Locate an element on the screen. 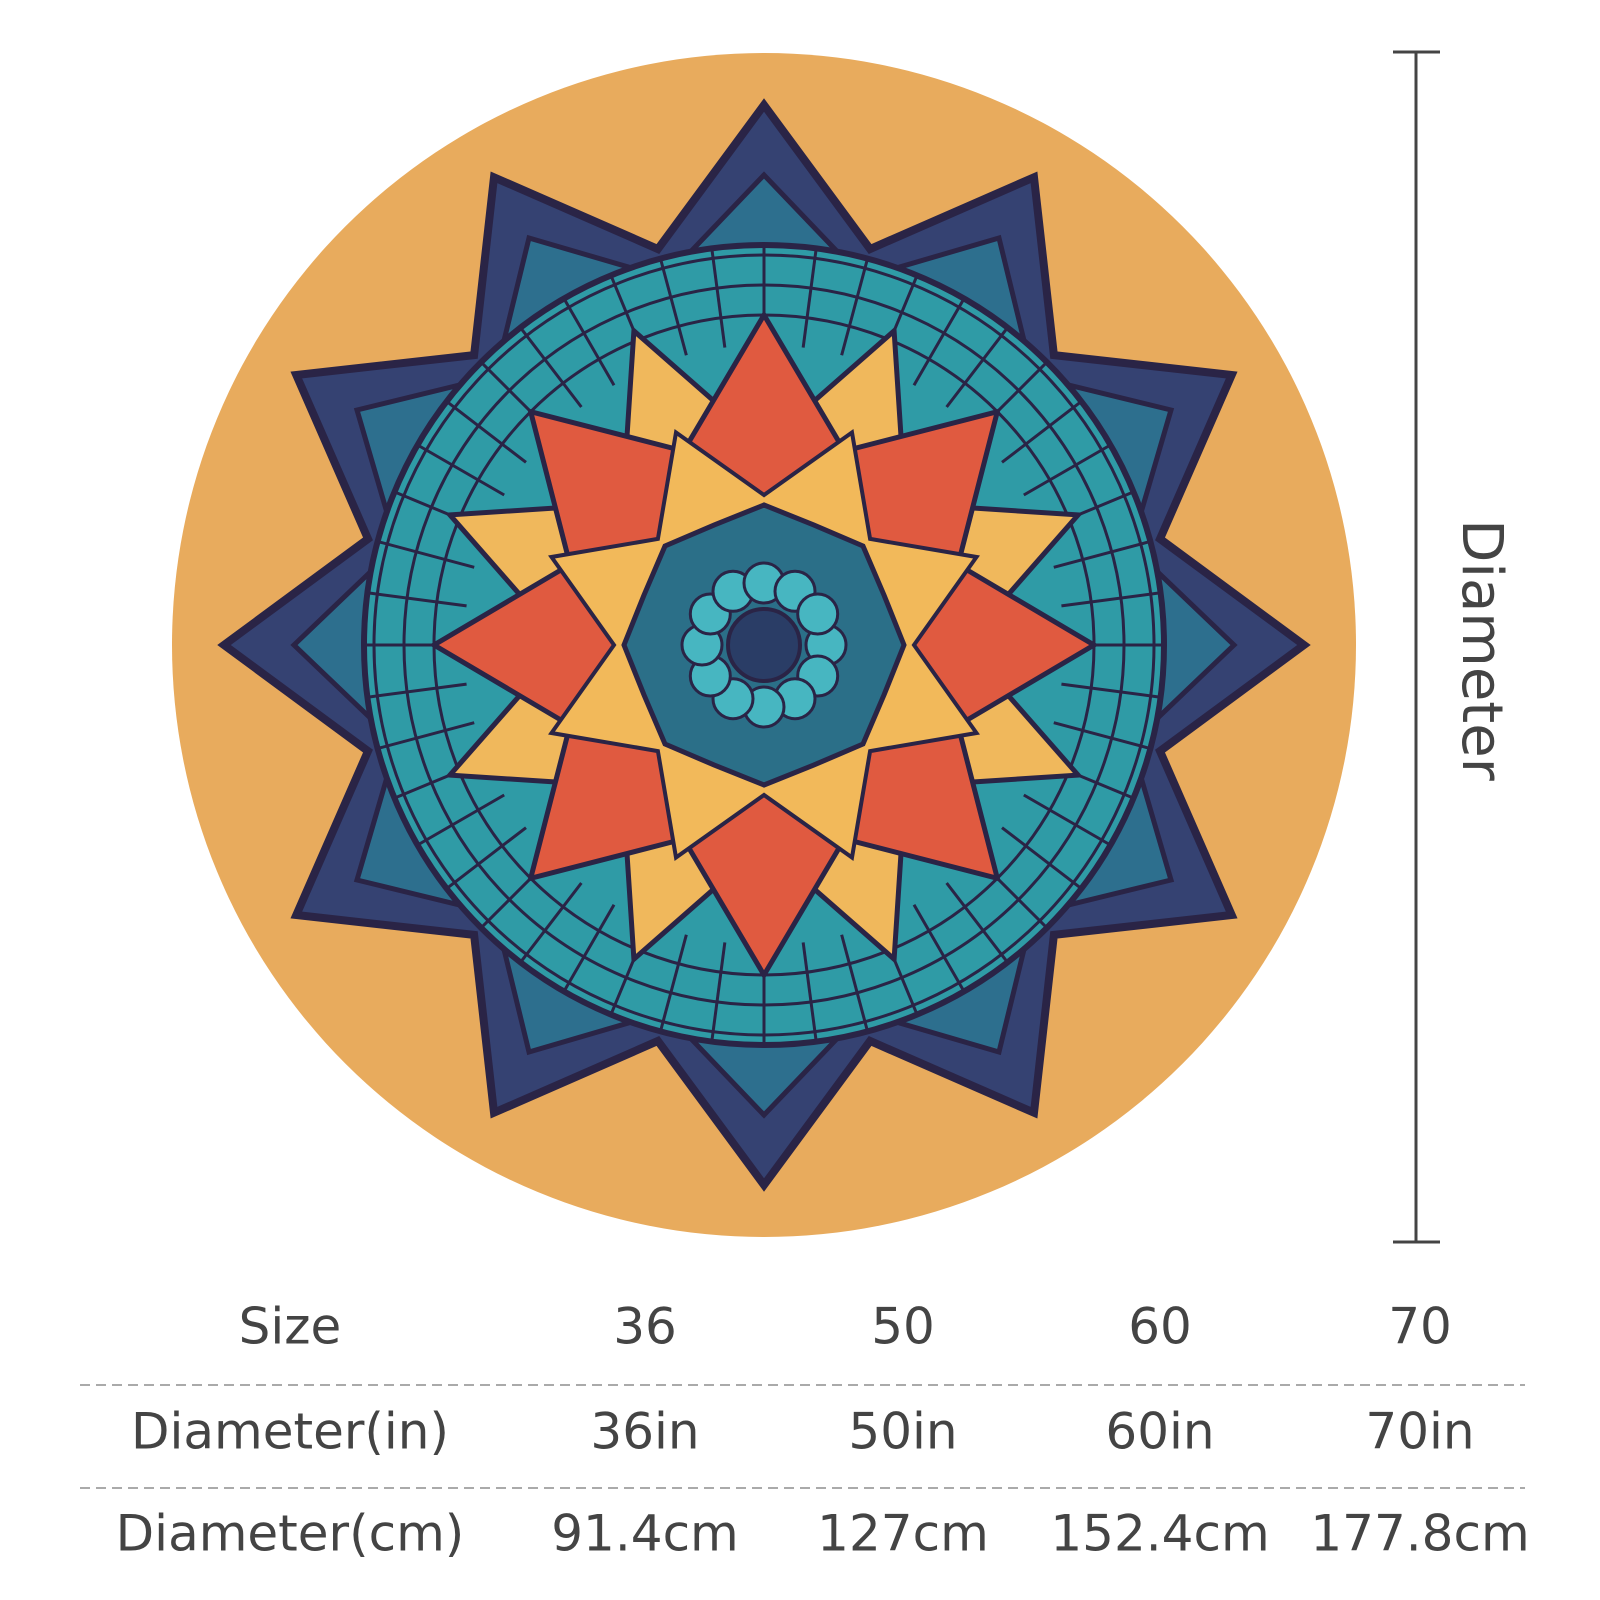 Image resolution: width=1600 pixels, height=1600 pixels. table-cell: 50 is located at coordinates (903, 1327).